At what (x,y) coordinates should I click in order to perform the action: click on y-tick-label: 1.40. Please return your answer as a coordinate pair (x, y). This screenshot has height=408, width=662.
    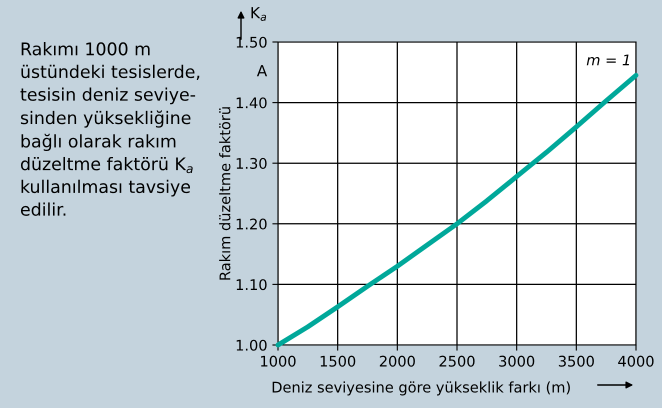
    Looking at the image, I should click on (251, 102).